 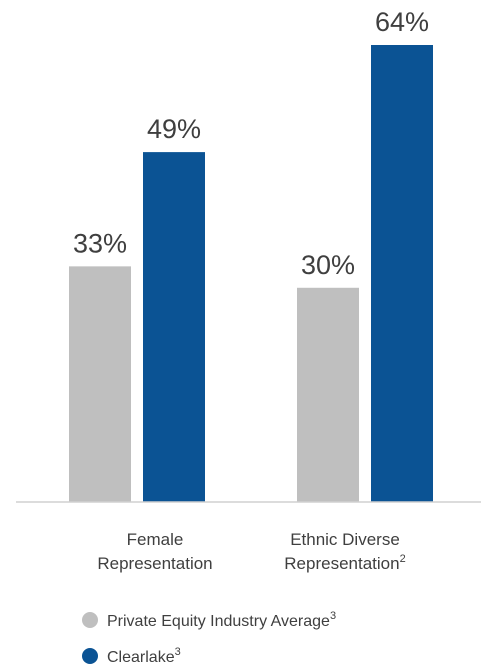 I want to click on value-label-clearlake-1: 64%, so click(x=402, y=22).